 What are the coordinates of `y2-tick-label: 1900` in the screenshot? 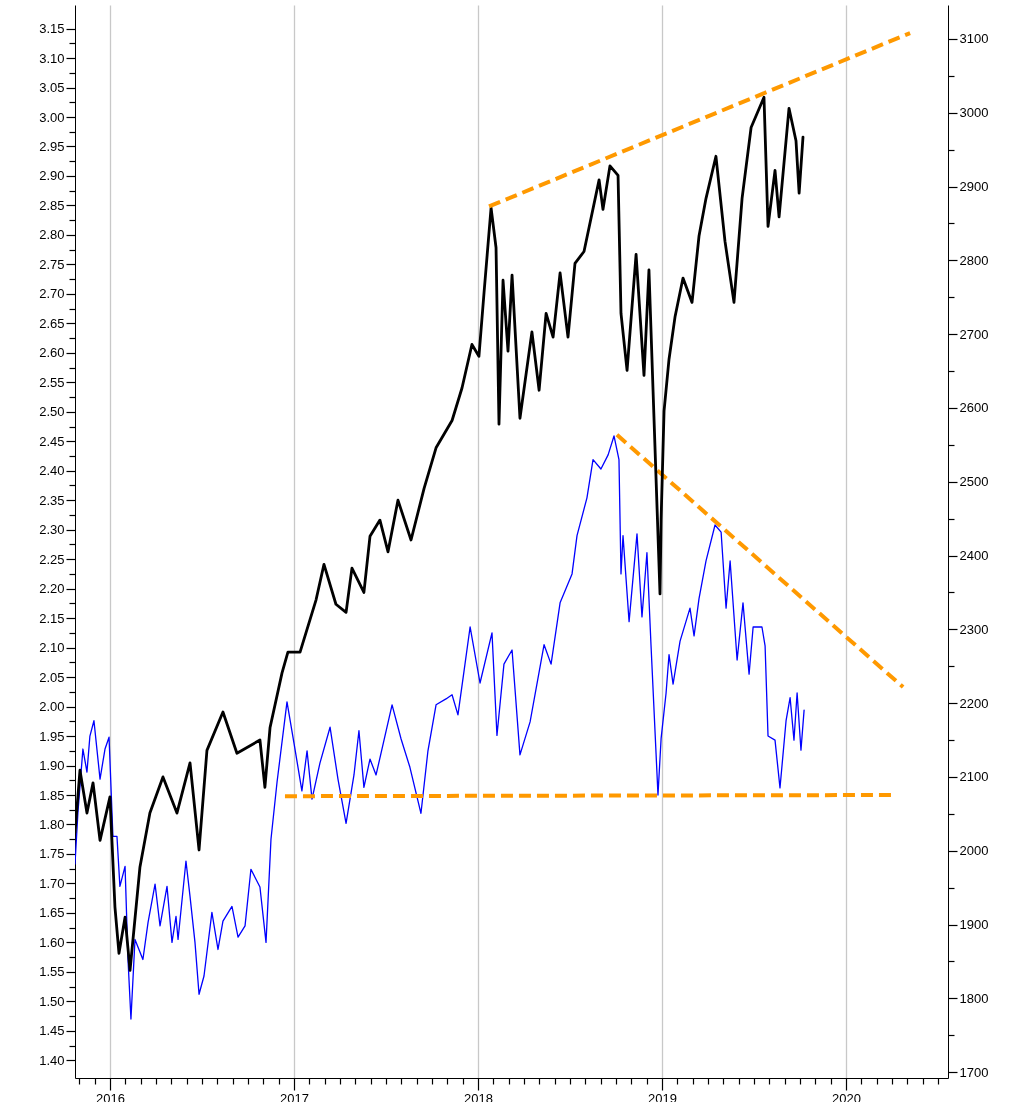 It's located at (974, 924).